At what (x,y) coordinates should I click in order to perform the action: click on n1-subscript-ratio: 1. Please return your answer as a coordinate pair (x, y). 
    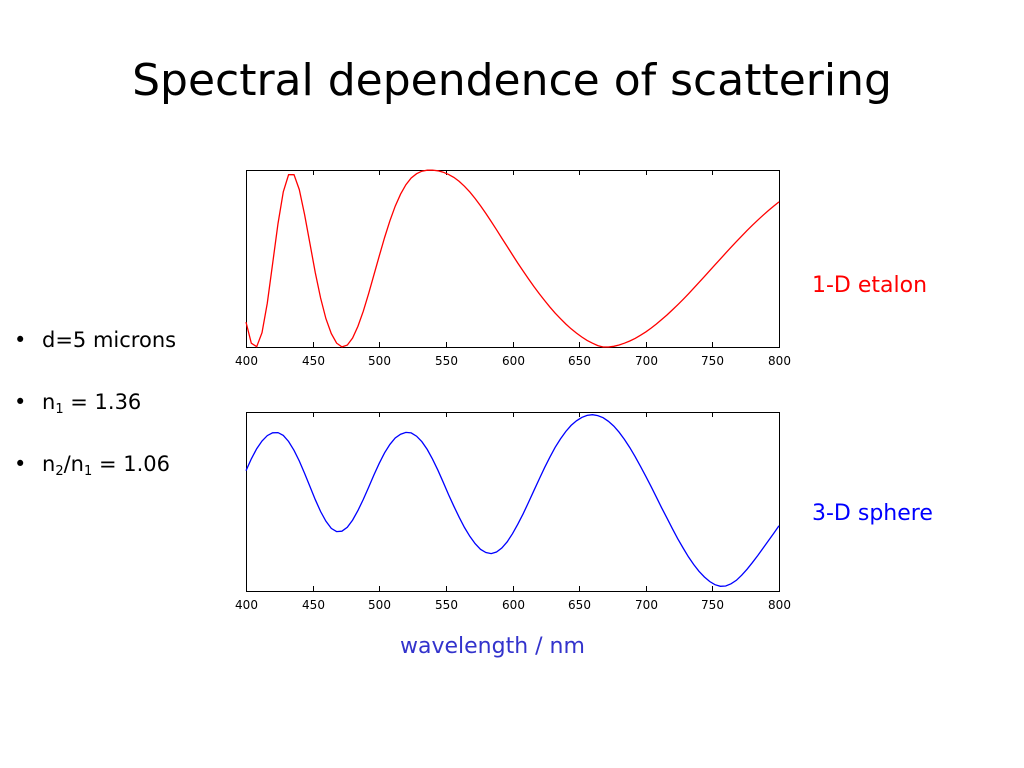
    Looking at the image, I should click on (88, 471).